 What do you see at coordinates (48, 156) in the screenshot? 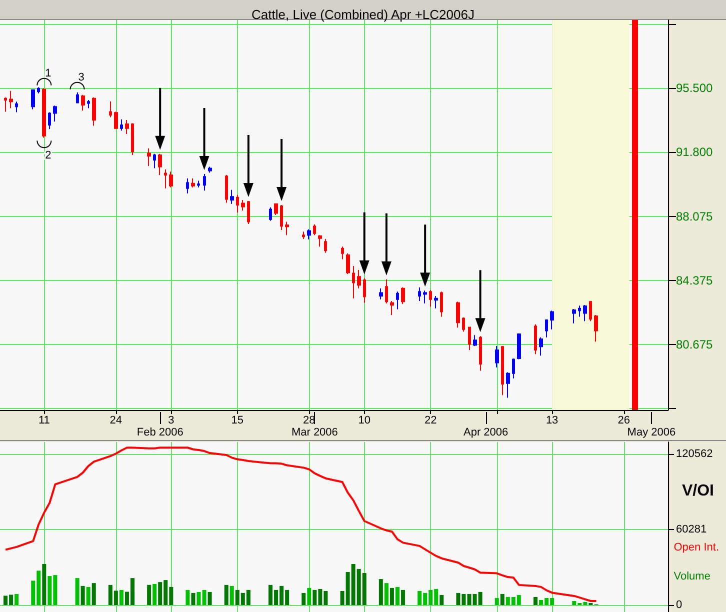
I see `annotation: 2` at bounding box center [48, 156].